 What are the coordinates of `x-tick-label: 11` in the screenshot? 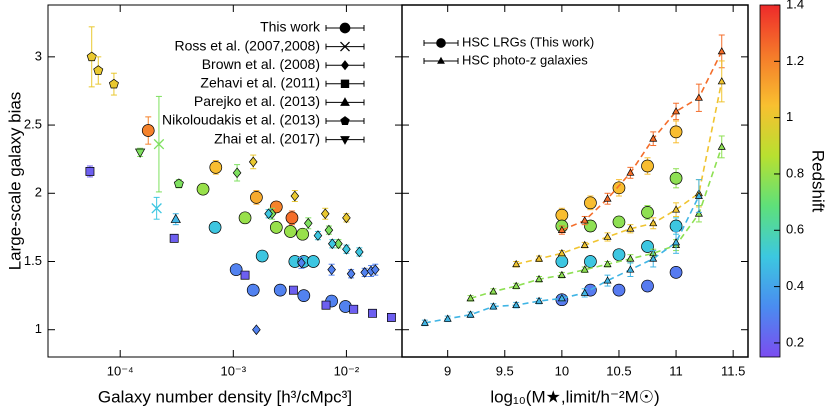 It's located at (676, 370).